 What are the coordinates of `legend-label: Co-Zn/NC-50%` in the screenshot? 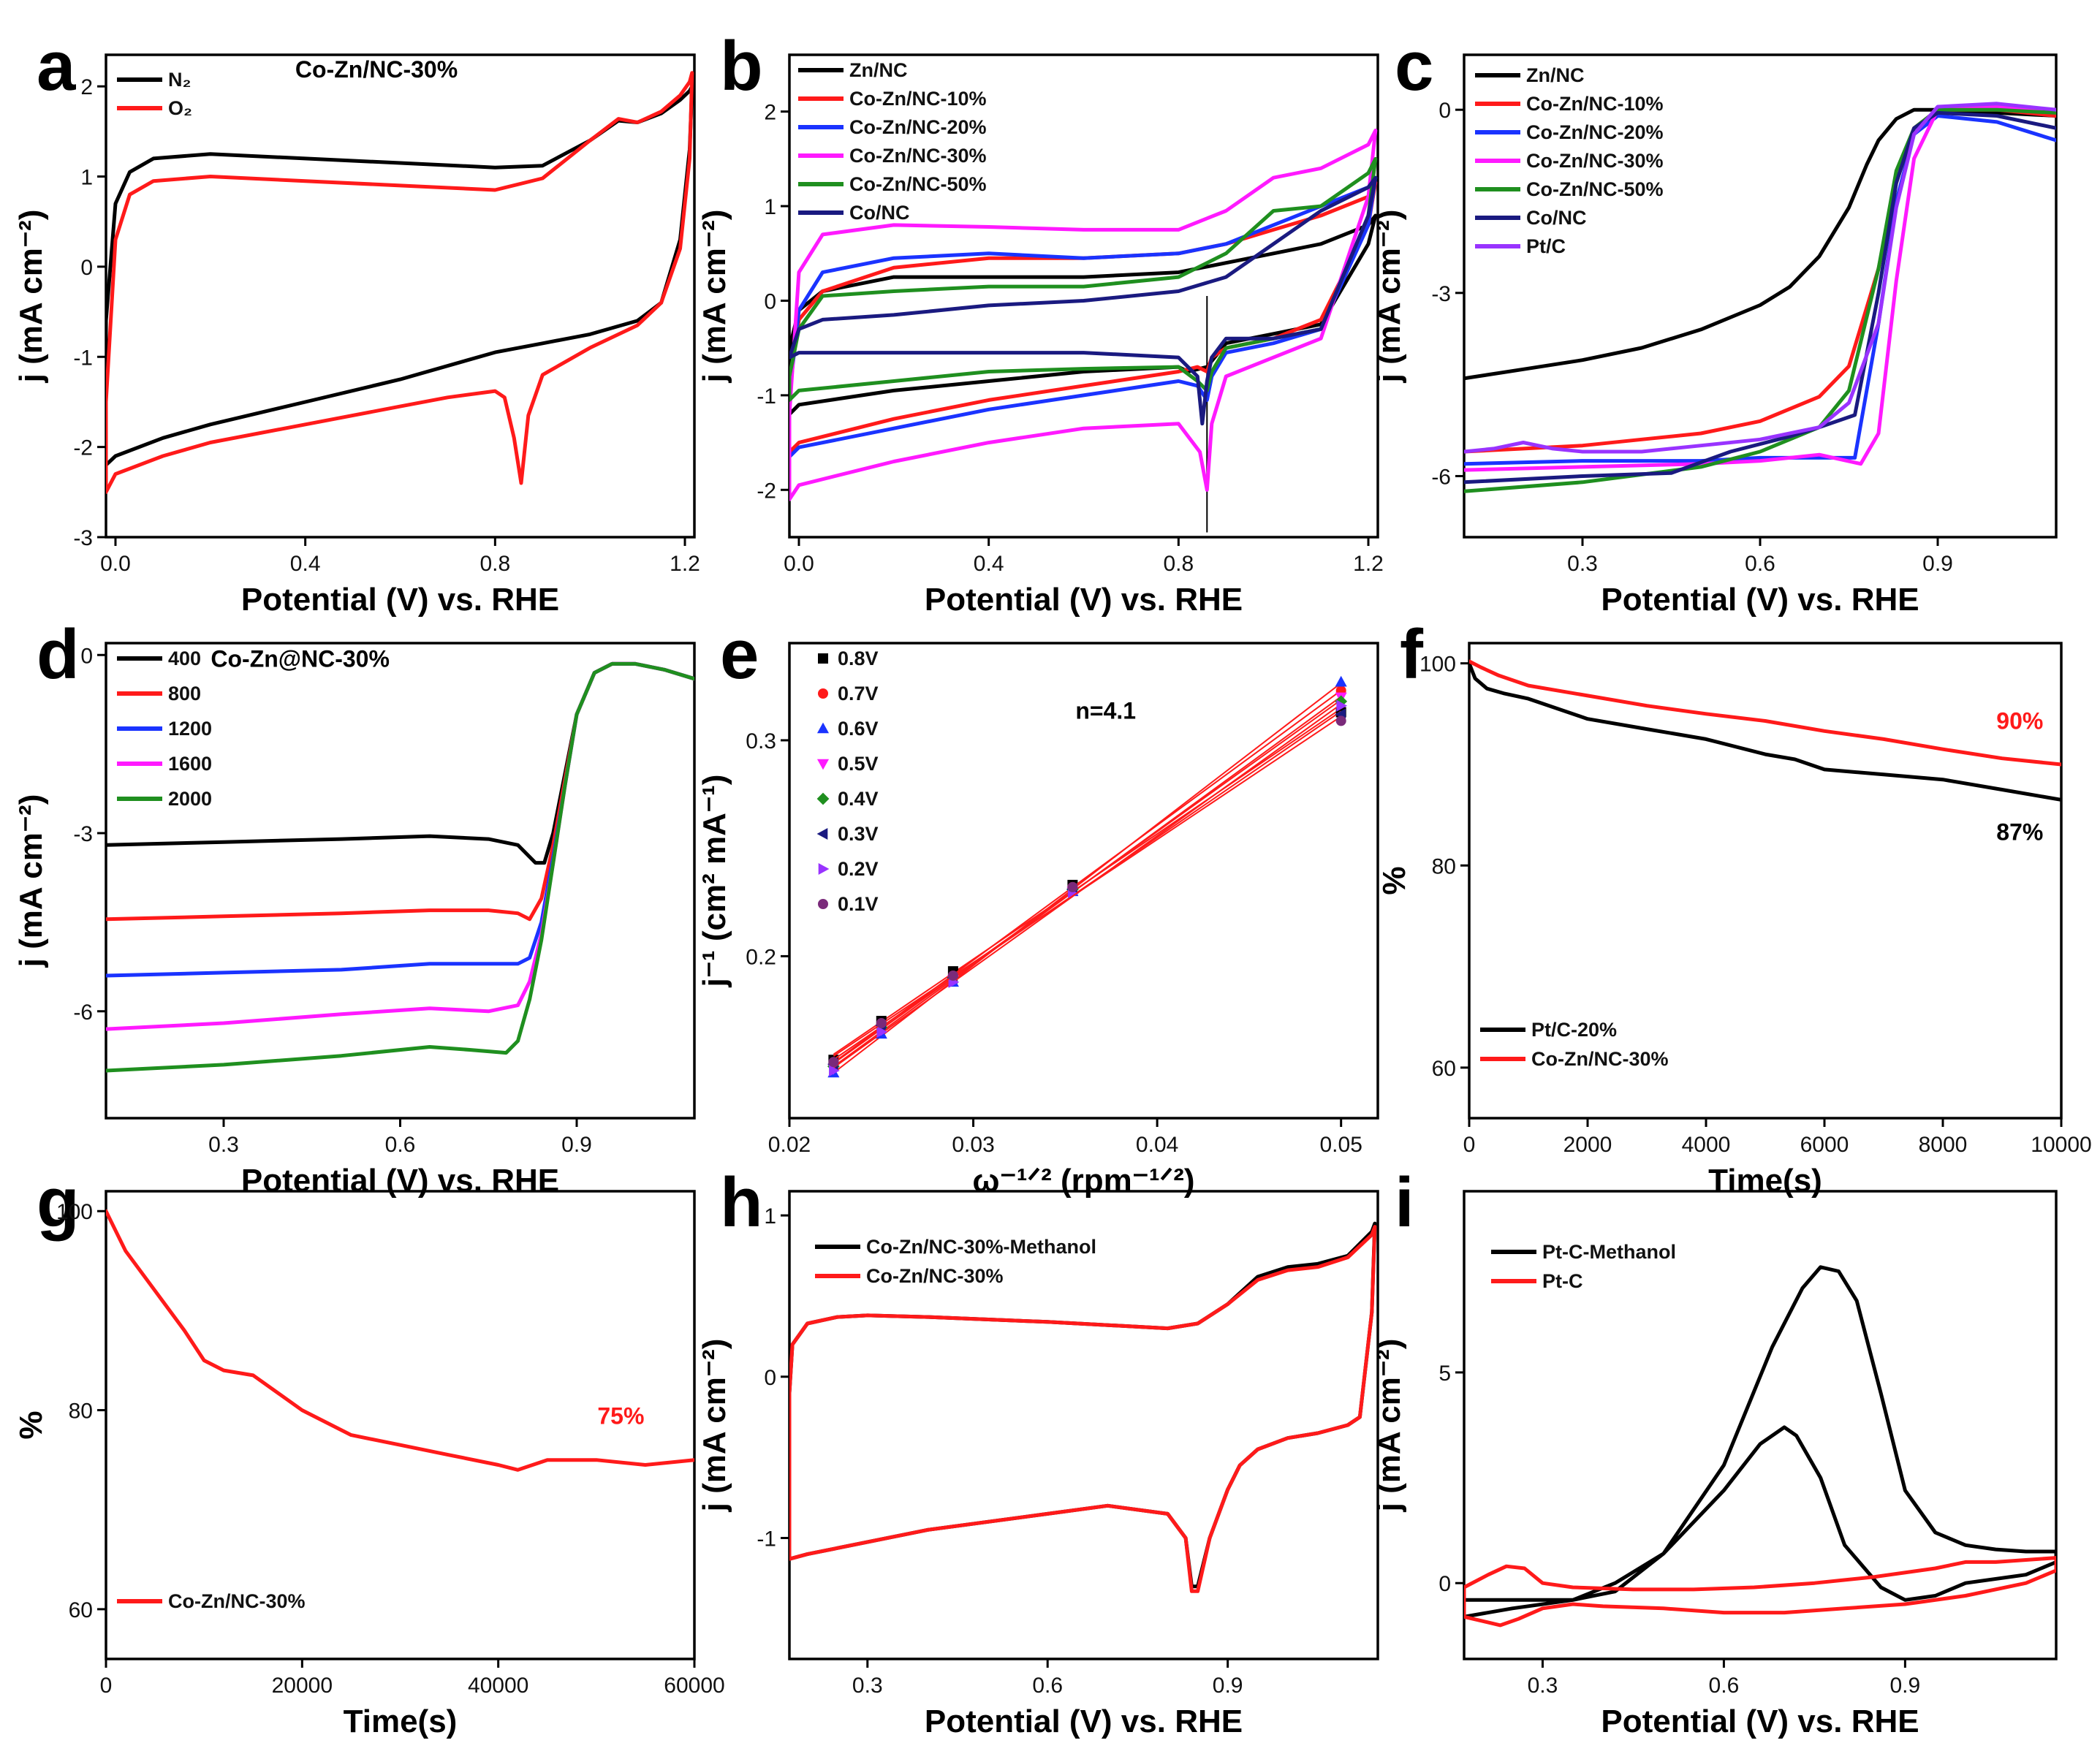 It's located at (1595, 189).